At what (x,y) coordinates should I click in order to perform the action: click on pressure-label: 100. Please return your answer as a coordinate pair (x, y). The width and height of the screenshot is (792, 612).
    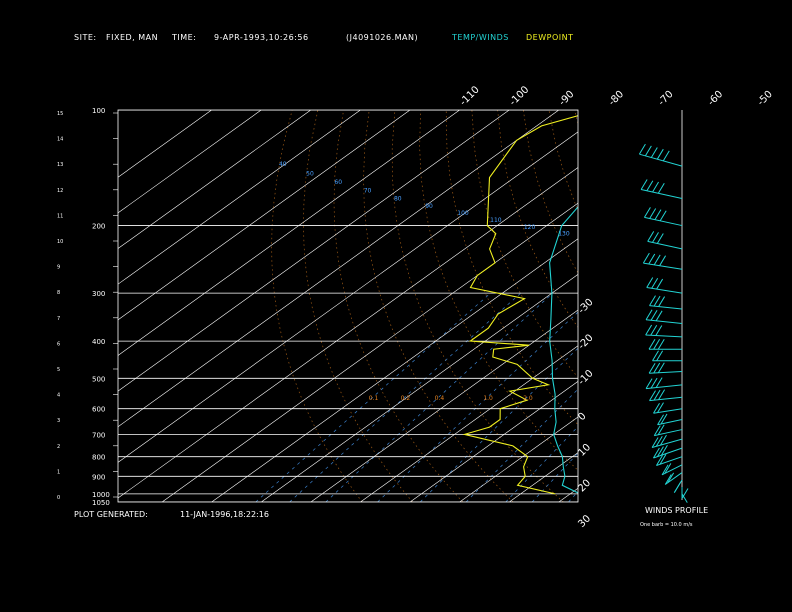
    Looking at the image, I should click on (98, 111).